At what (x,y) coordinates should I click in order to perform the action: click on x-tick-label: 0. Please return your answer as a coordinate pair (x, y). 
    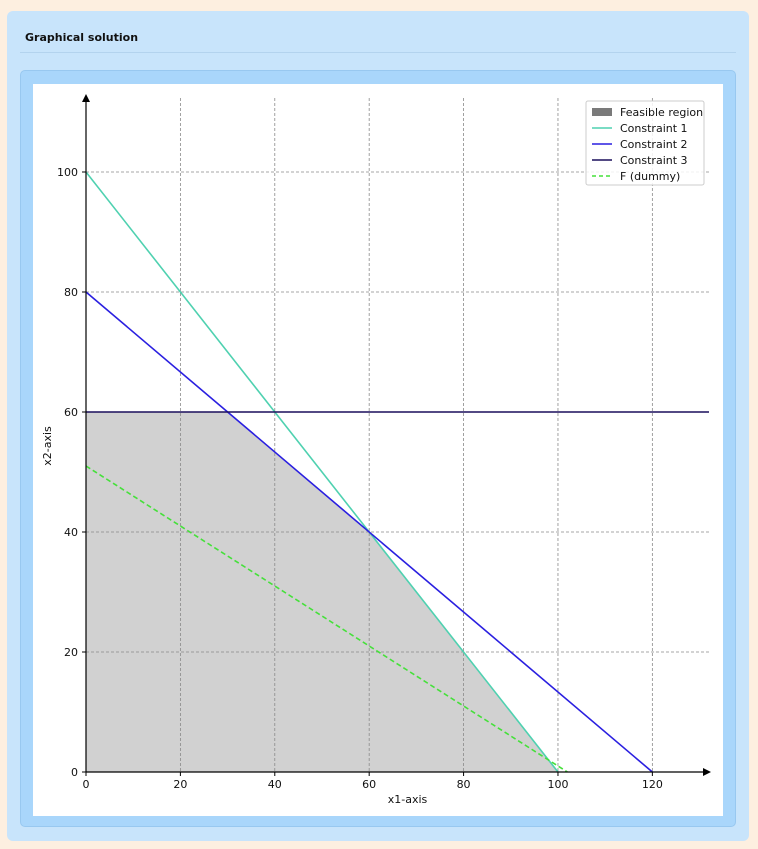
    Looking at the image, I should click on (86, 784).